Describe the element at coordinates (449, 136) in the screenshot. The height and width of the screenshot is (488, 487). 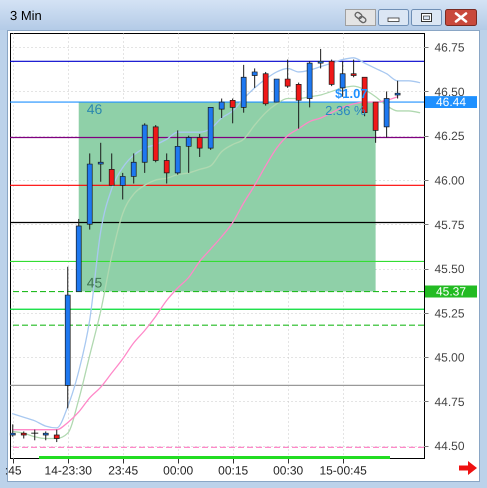
I see `y-tick-label: 46.25` at that location.